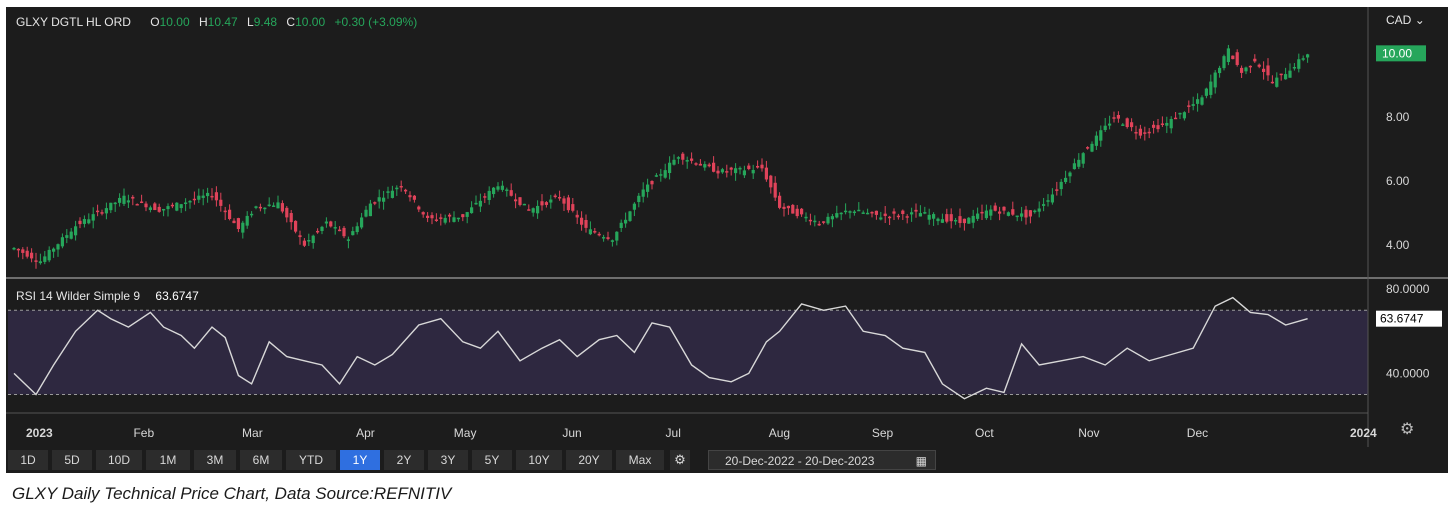 This screenshot has height=513, width=1454. I want to click on range-5d-button: 5D, so click(72, 460).